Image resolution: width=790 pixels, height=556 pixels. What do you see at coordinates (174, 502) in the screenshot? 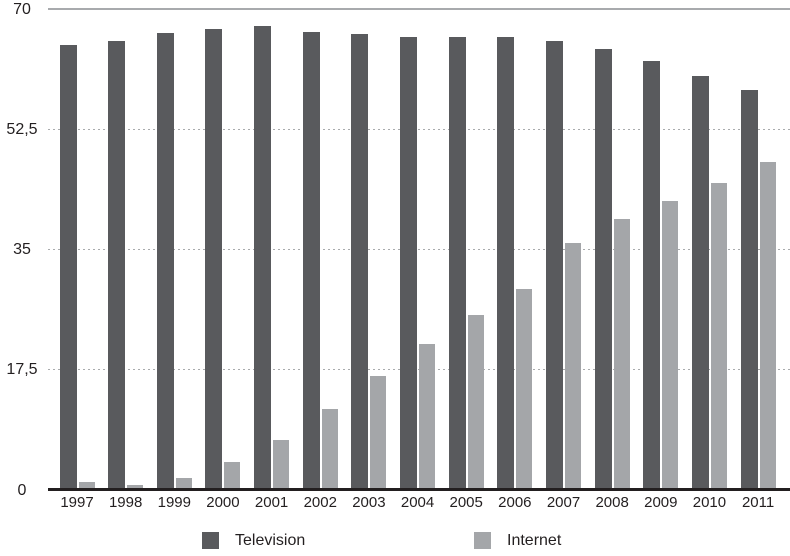
I see `x-tick-label: 1999` at bounding box center [174, 502].